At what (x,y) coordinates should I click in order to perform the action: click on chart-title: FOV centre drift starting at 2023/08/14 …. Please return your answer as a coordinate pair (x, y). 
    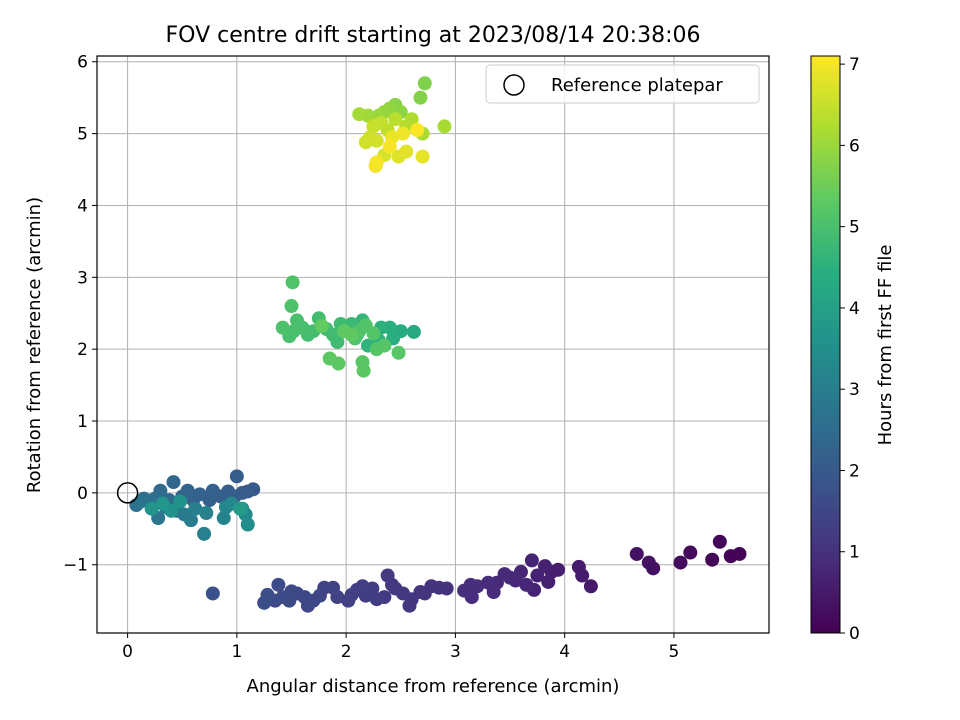
    Looking at the image, I should click on (433, 35).